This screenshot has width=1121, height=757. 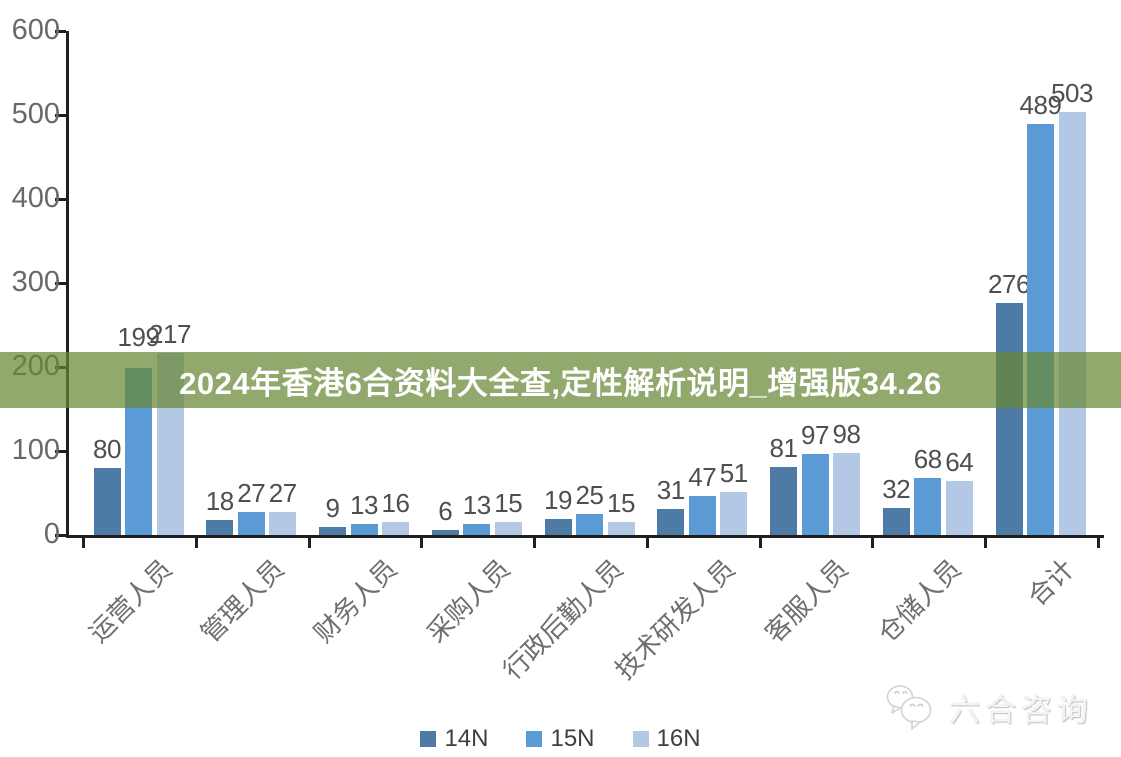 I want to click on legend-item-14N: 14N, so click(x=454, y=739).